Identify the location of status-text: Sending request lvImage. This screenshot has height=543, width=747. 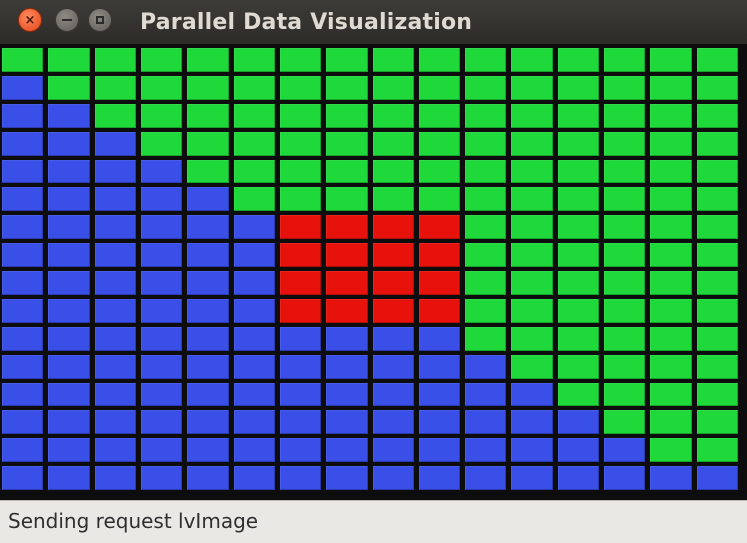
(133, 521).